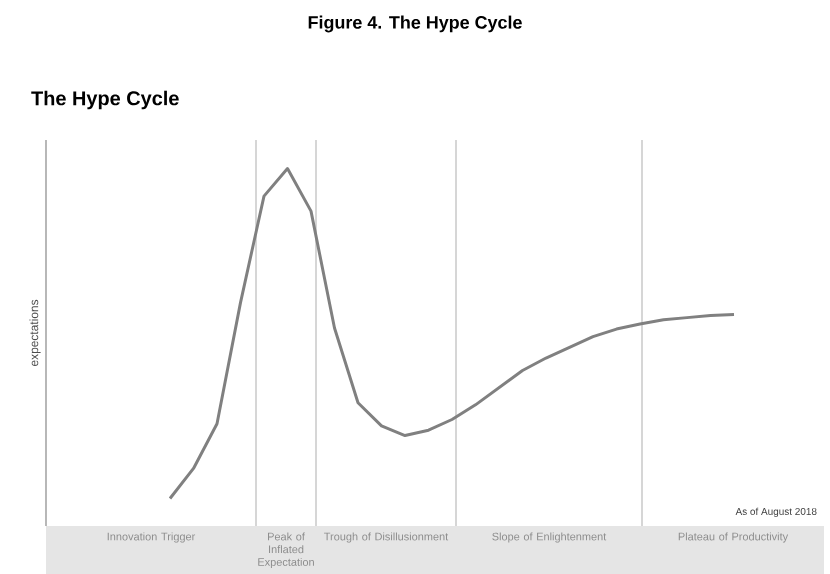  What do you see at coordinates (415, 24) in the screenshot?
I see `chart-title: Figure 4. The Hype Cycle` at bounding box center [415, 24].